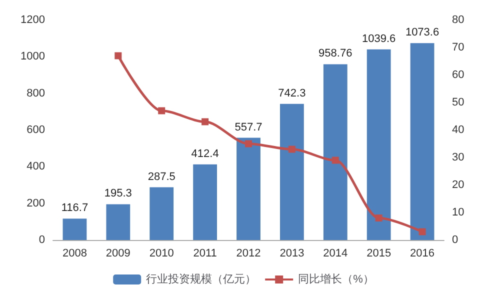  I want to click on x-tick-label: 2012, so click(248, 254).